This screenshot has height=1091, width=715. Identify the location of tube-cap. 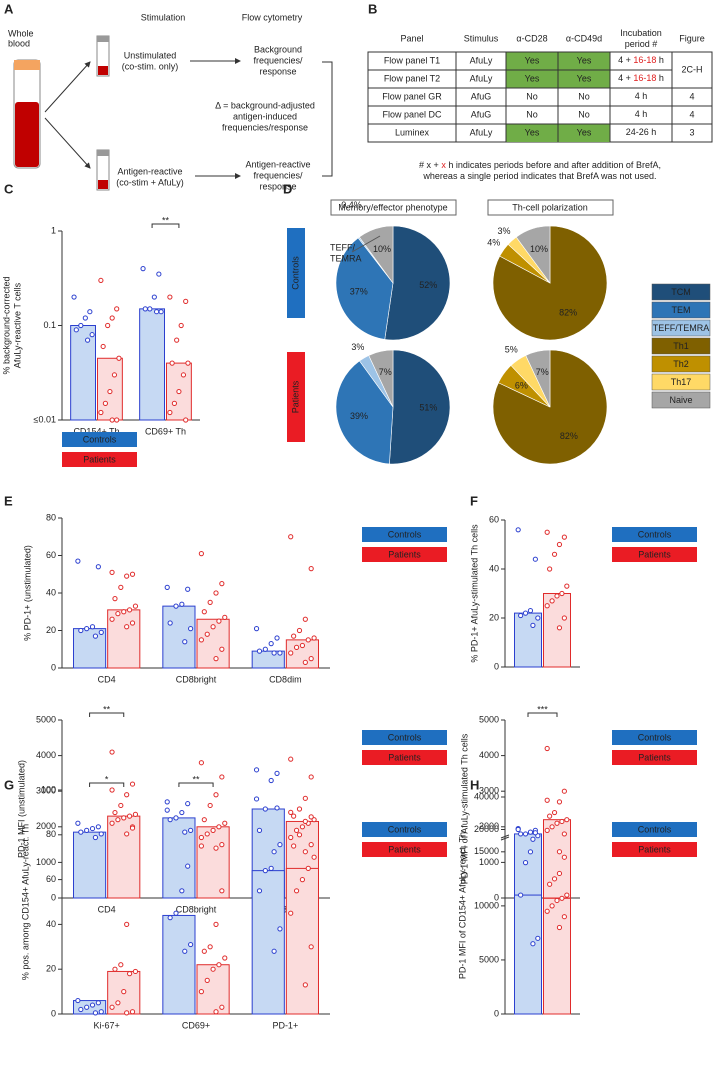
(103, 39).